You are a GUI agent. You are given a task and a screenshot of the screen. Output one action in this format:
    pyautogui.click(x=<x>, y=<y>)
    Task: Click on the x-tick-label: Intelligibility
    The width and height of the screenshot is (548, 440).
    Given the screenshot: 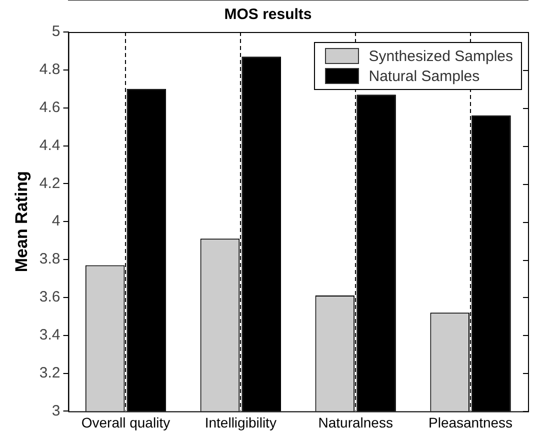 What is the action you would take?
    pyautogui.click(x=240, y=422)
    